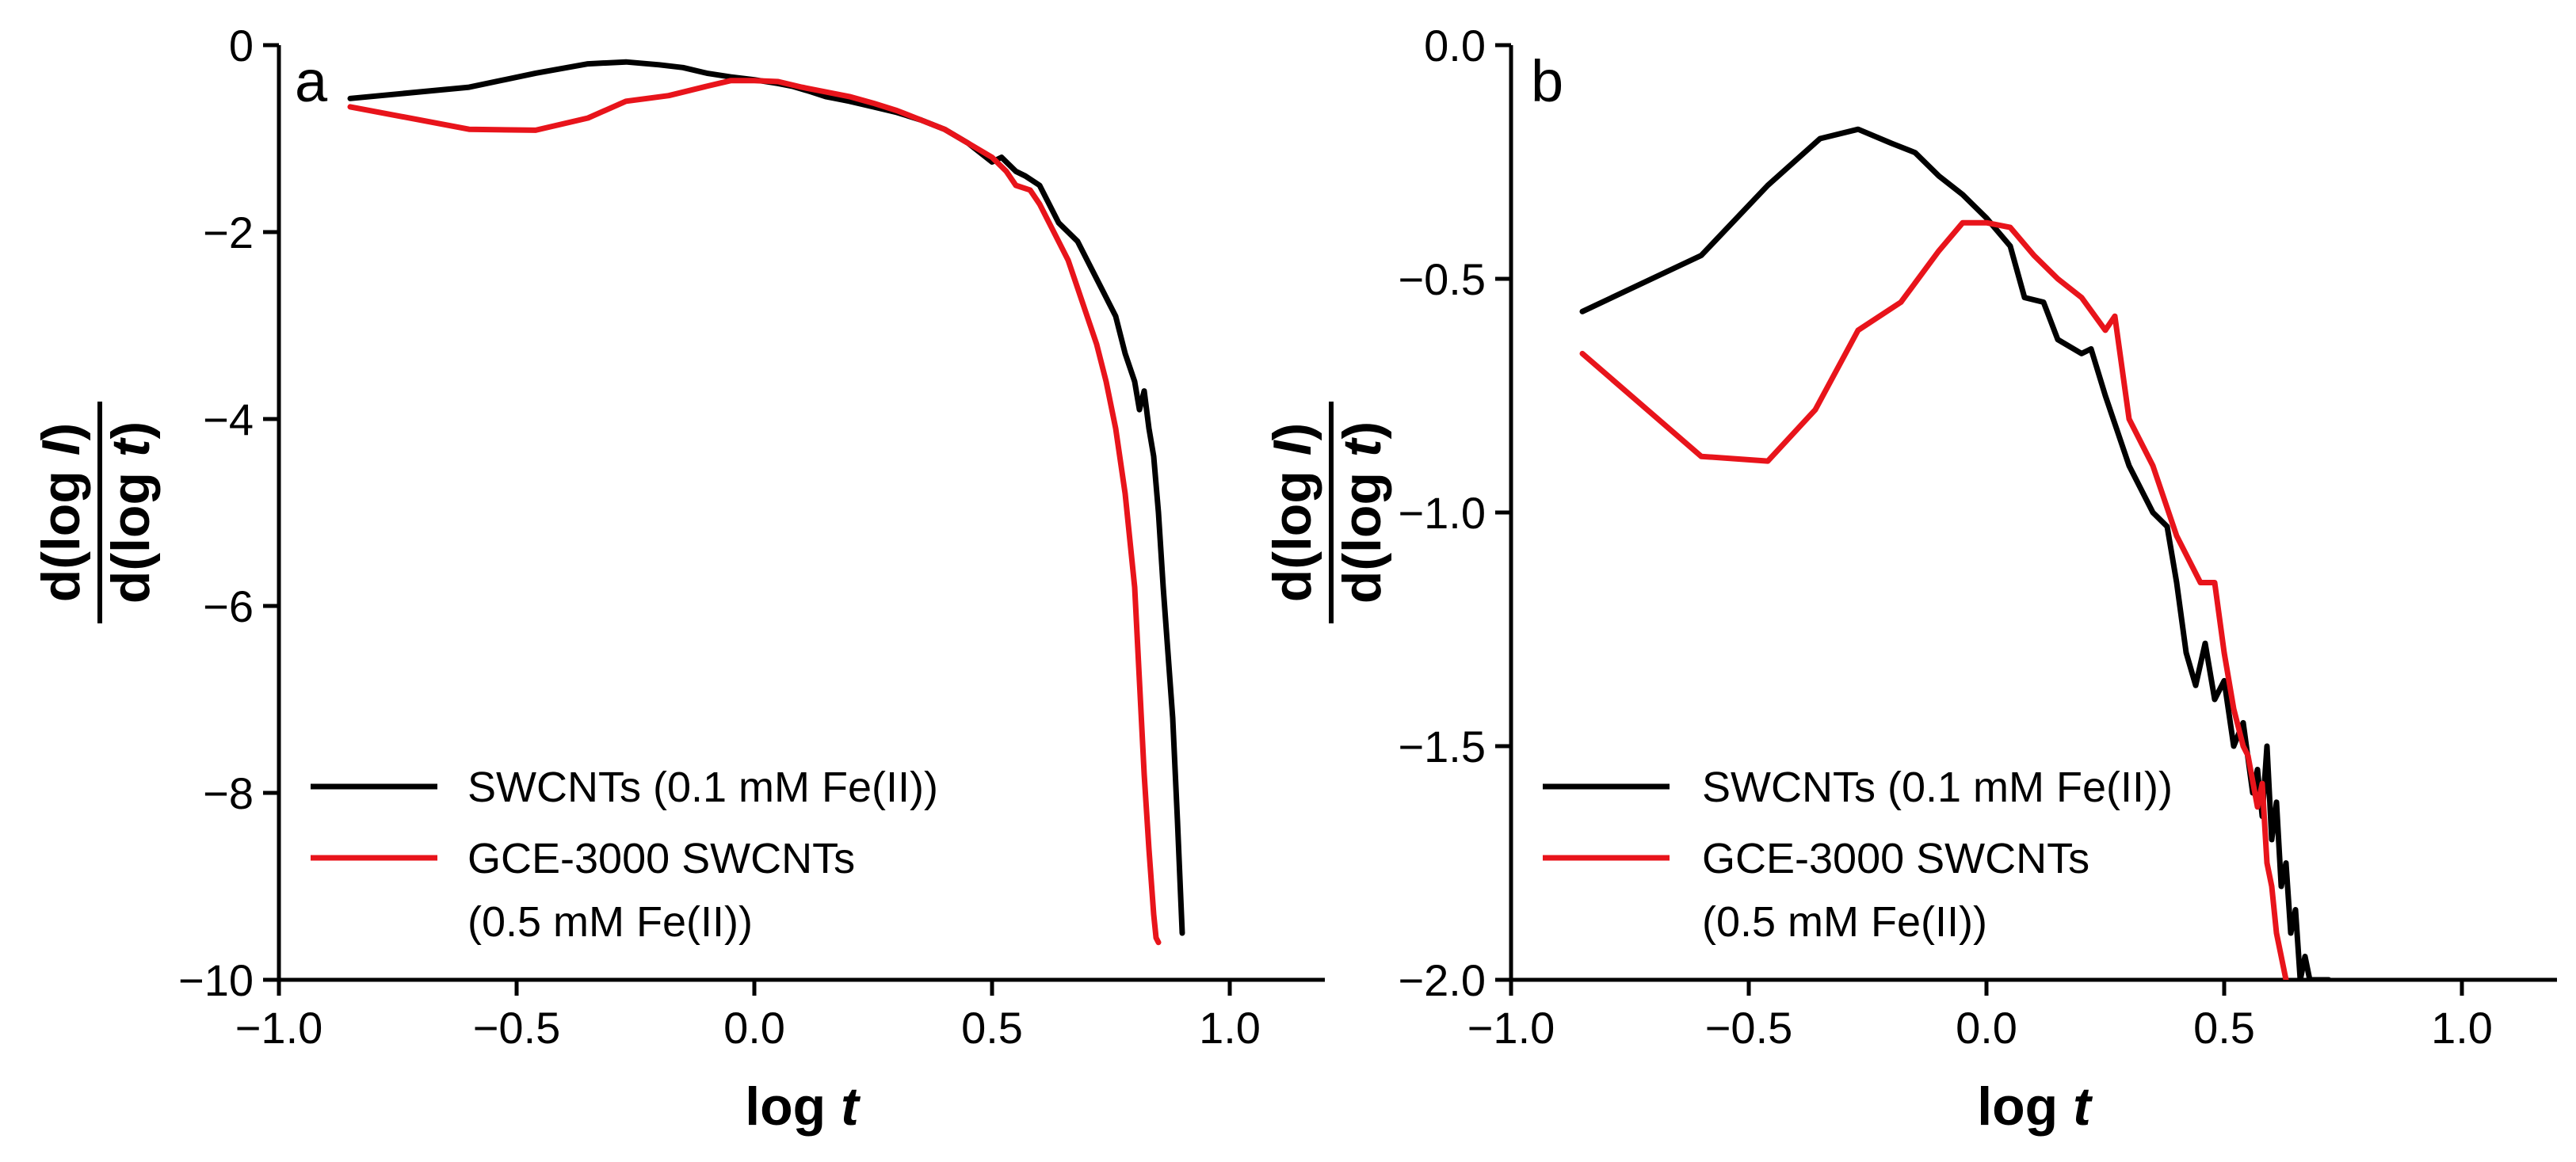 This screenshot has height=1162, width=2576. I want to click on y-tick-label: −8, so click(228, 793).